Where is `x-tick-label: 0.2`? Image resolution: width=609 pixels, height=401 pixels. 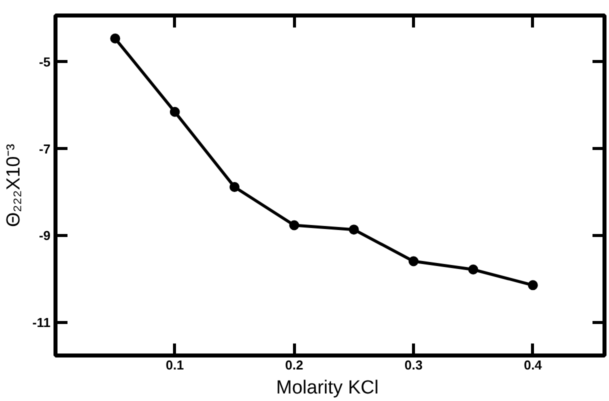
x-tick-label: 0.2 is located at coordinates (294, 365).